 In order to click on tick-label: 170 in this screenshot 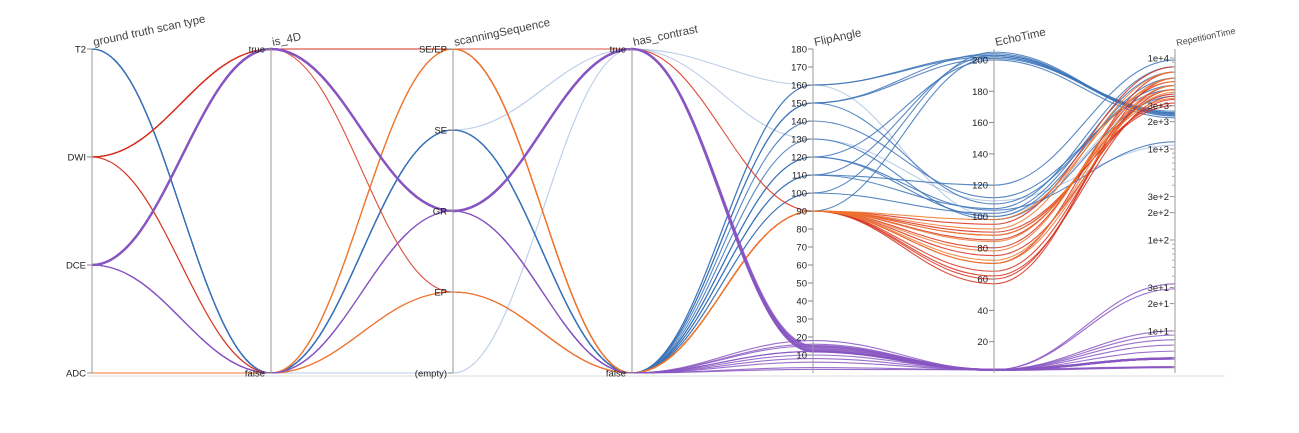, I will do `click(799, 68)`.